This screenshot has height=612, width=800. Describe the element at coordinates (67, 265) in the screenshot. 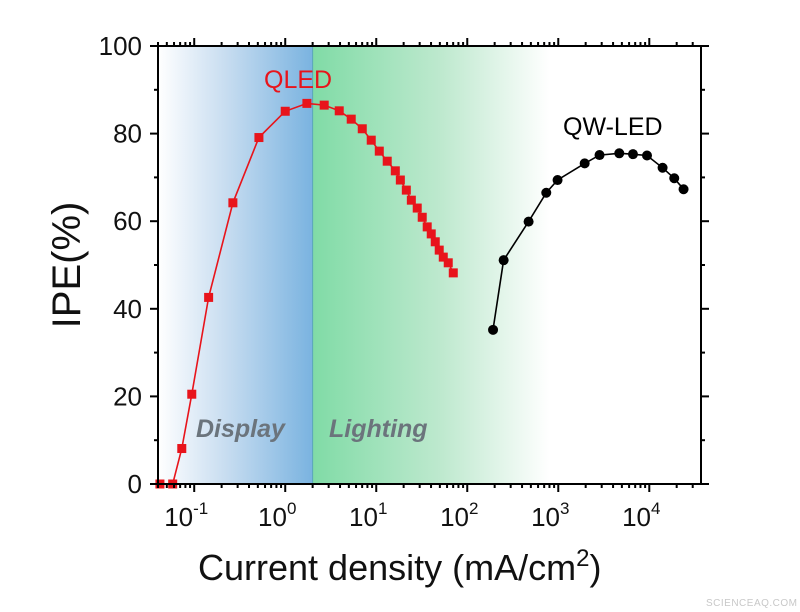

I see `y-axis-title: IPE(%)` at that location.